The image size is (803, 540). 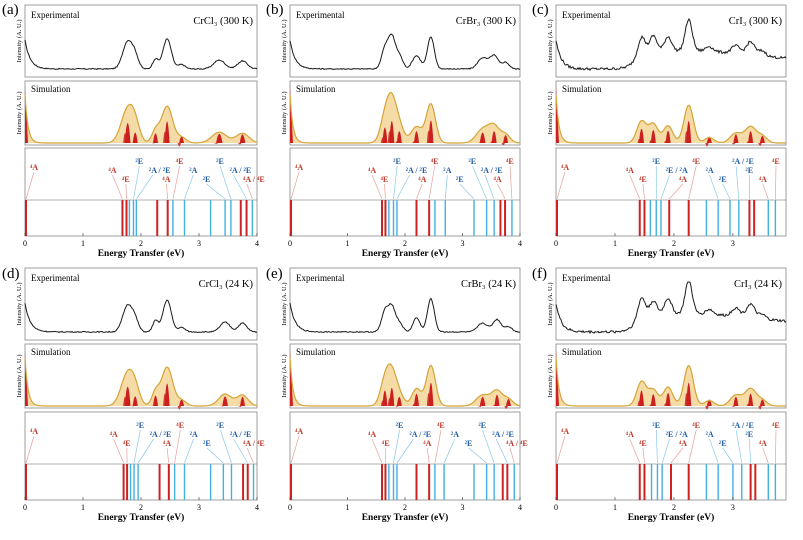 I want to click on panel-label: (e), so click(x=274, y=274).